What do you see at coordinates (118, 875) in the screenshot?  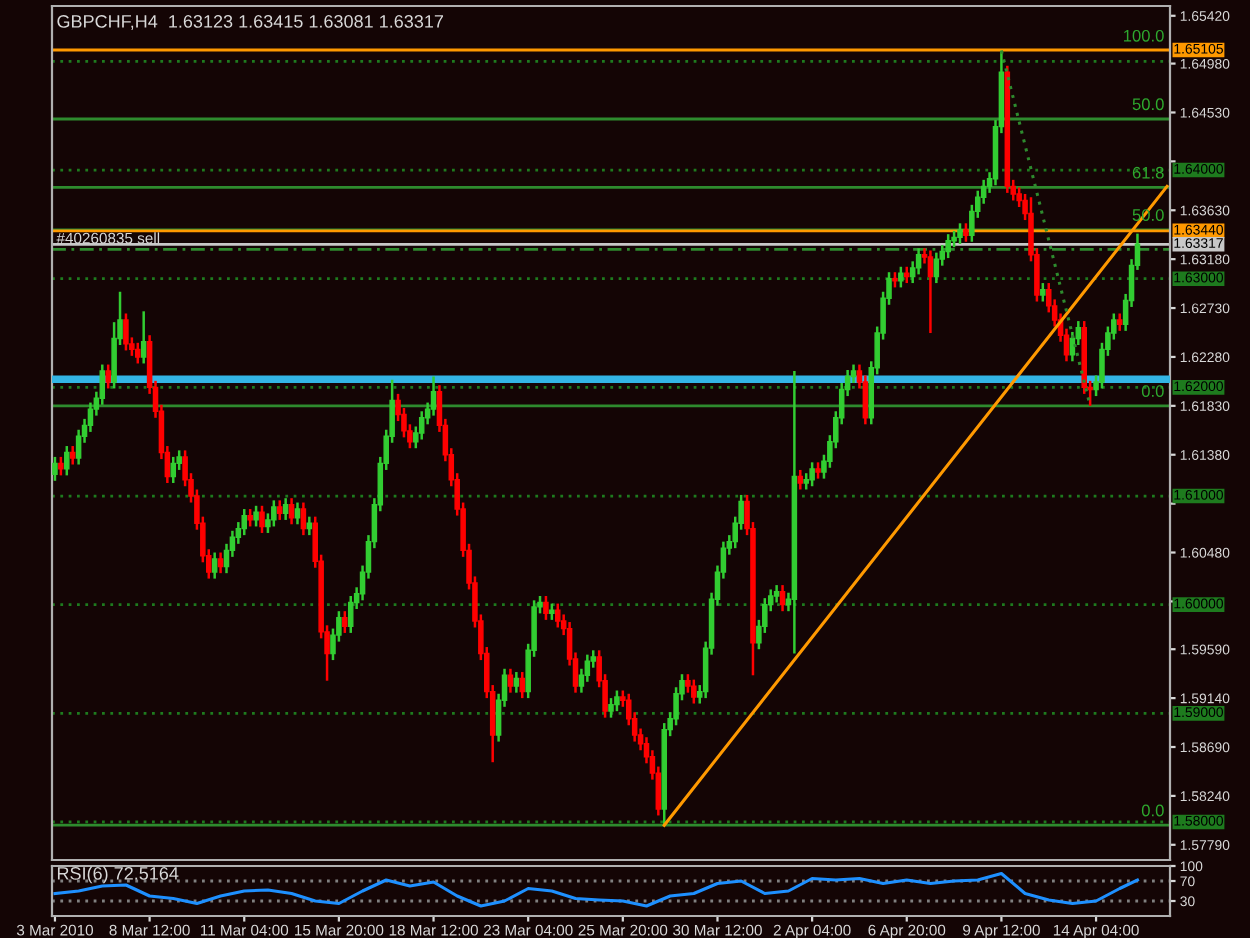 I see `chart-title: RSI(6) 72.5164` at bounding box center [118, 875].